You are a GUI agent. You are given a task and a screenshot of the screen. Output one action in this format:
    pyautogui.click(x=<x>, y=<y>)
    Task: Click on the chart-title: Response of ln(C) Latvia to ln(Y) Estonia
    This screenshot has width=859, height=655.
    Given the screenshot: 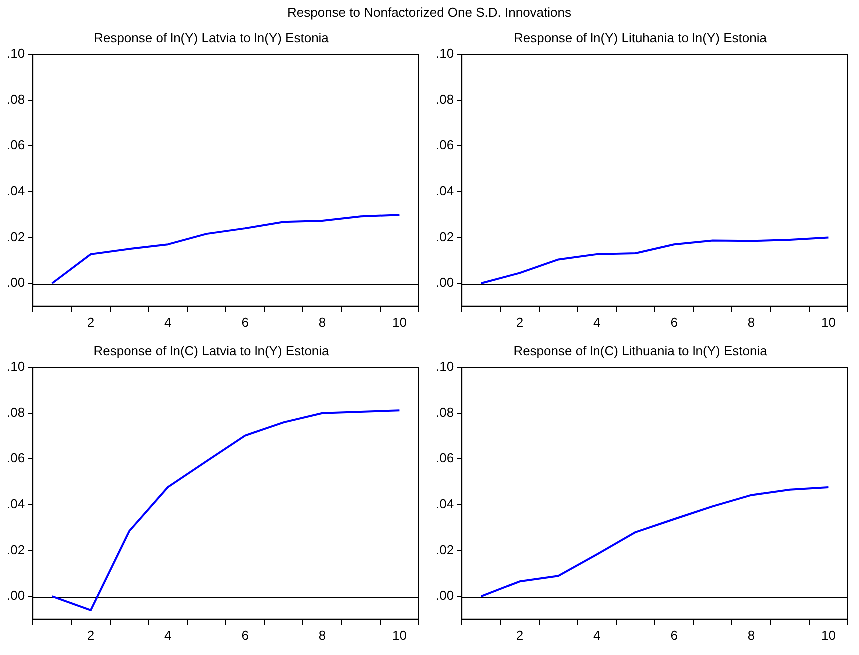 What is the action you would take?
    pyautogui.click(x=212, y=350)
    